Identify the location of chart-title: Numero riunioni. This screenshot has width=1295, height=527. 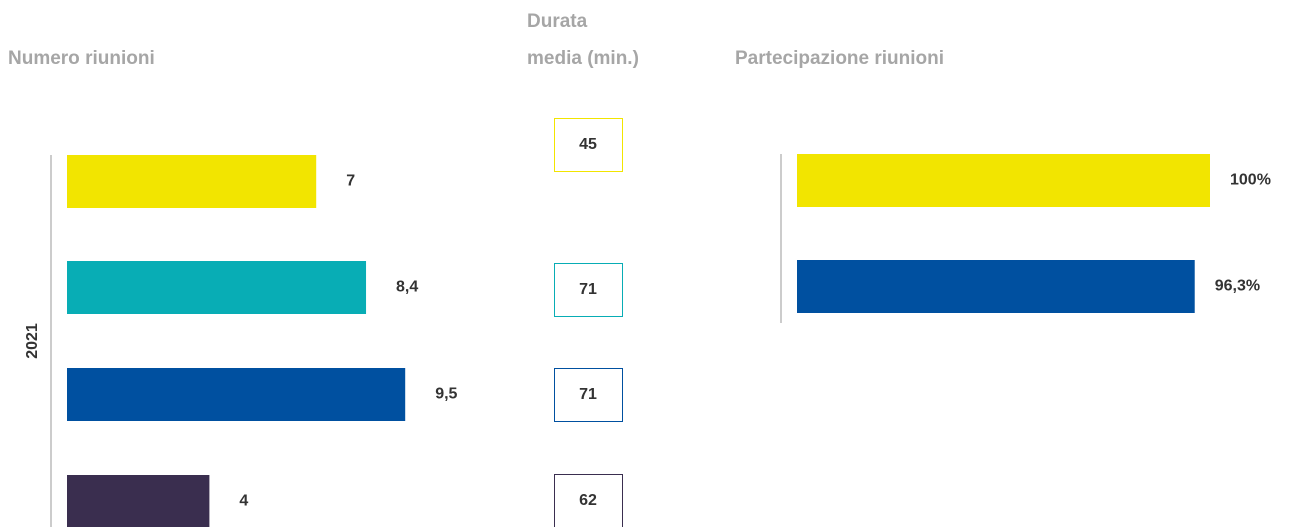
(81, 58).